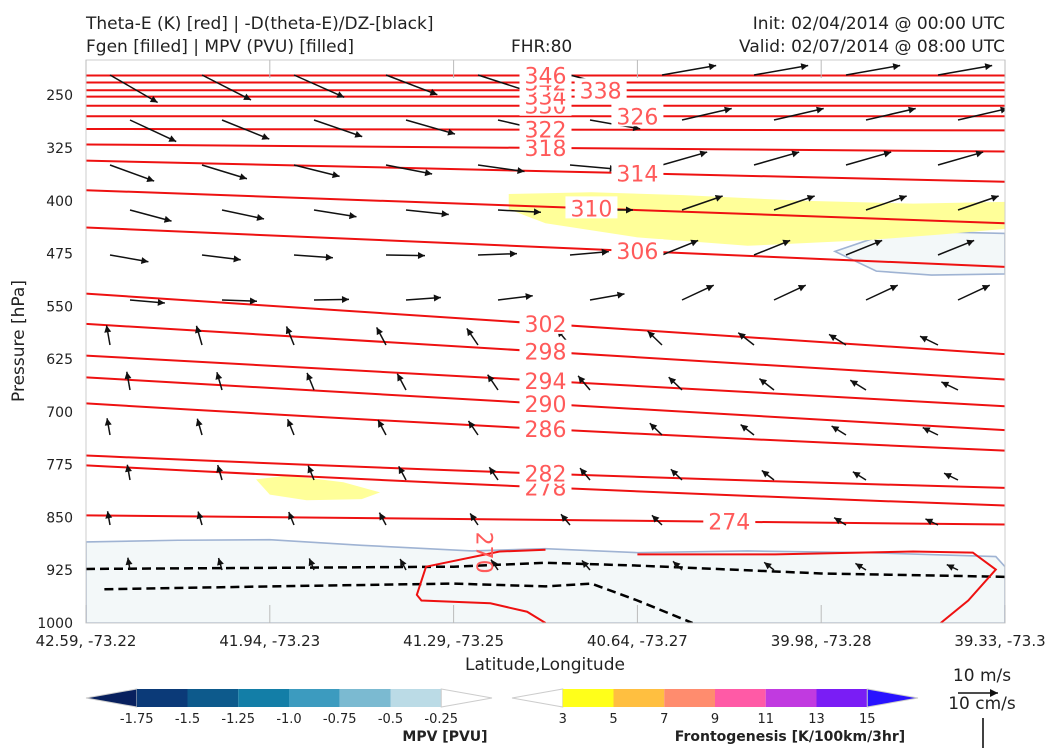  I want to click on colorbar-tick-label: -1.25, so click(238, 719).